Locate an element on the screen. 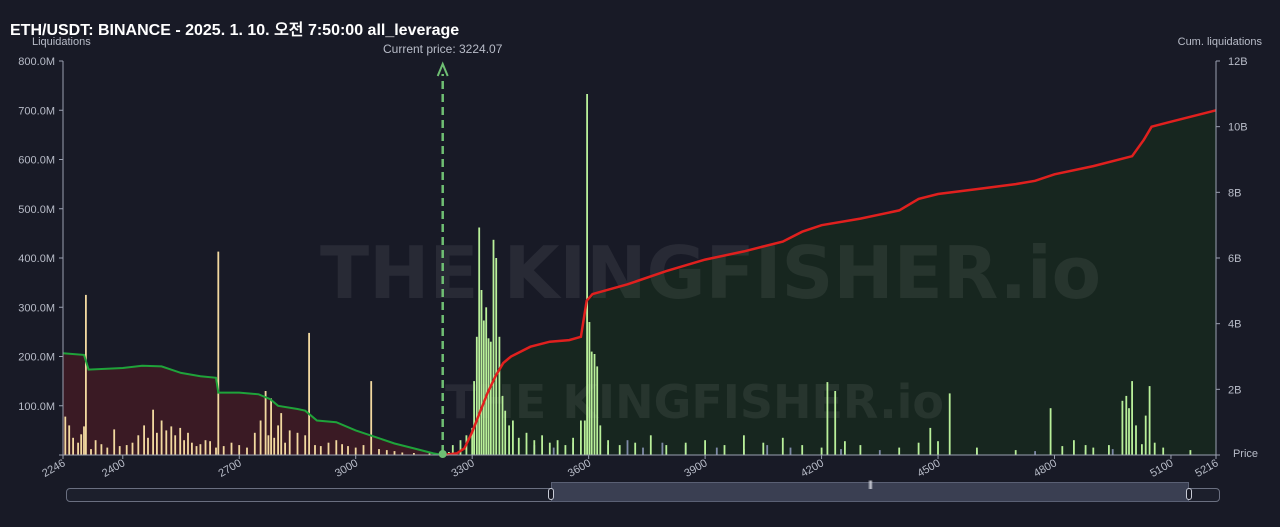  short-cum-line is located at coordinates (252, 404).